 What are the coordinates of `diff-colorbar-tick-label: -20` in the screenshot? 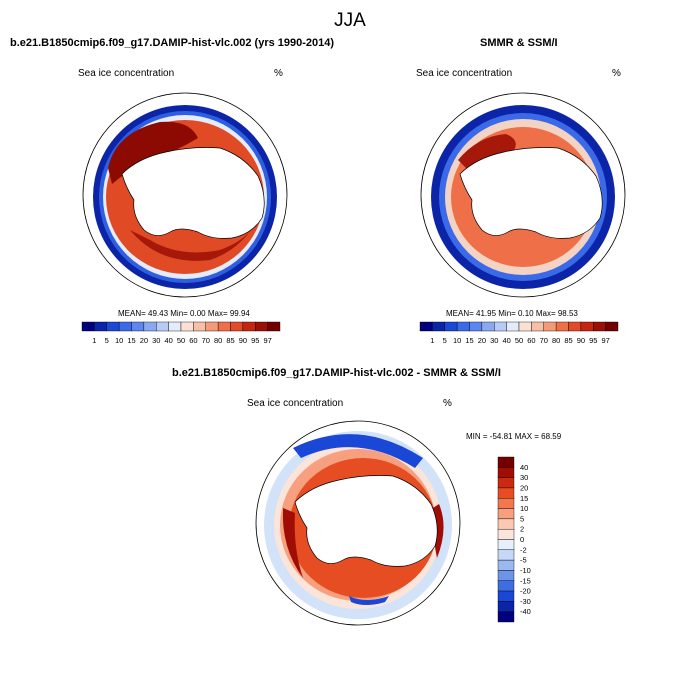 It's located at (525, 591).